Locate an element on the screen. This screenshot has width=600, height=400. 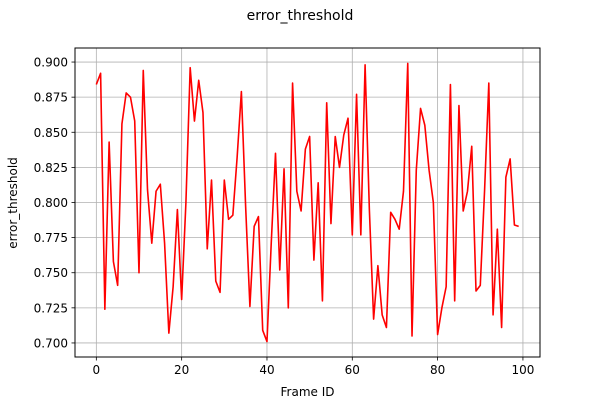
x-tick-label: 40 is located at coordinates (266, 370).